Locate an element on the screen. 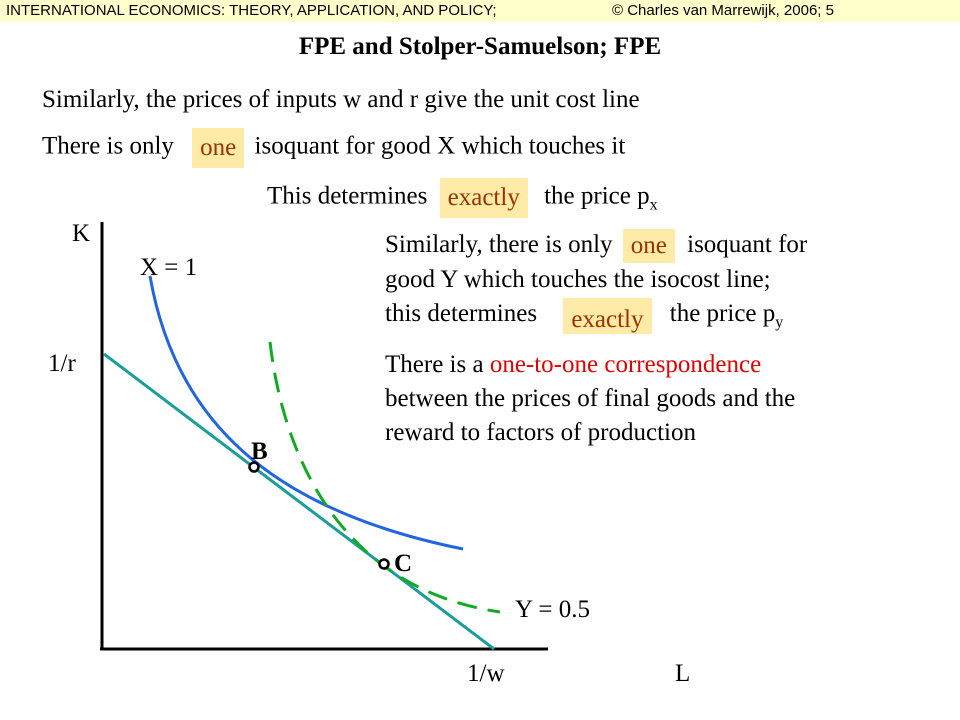 The image size is (960, 720). text-segment: There is a is located at coordinates (434, 364).